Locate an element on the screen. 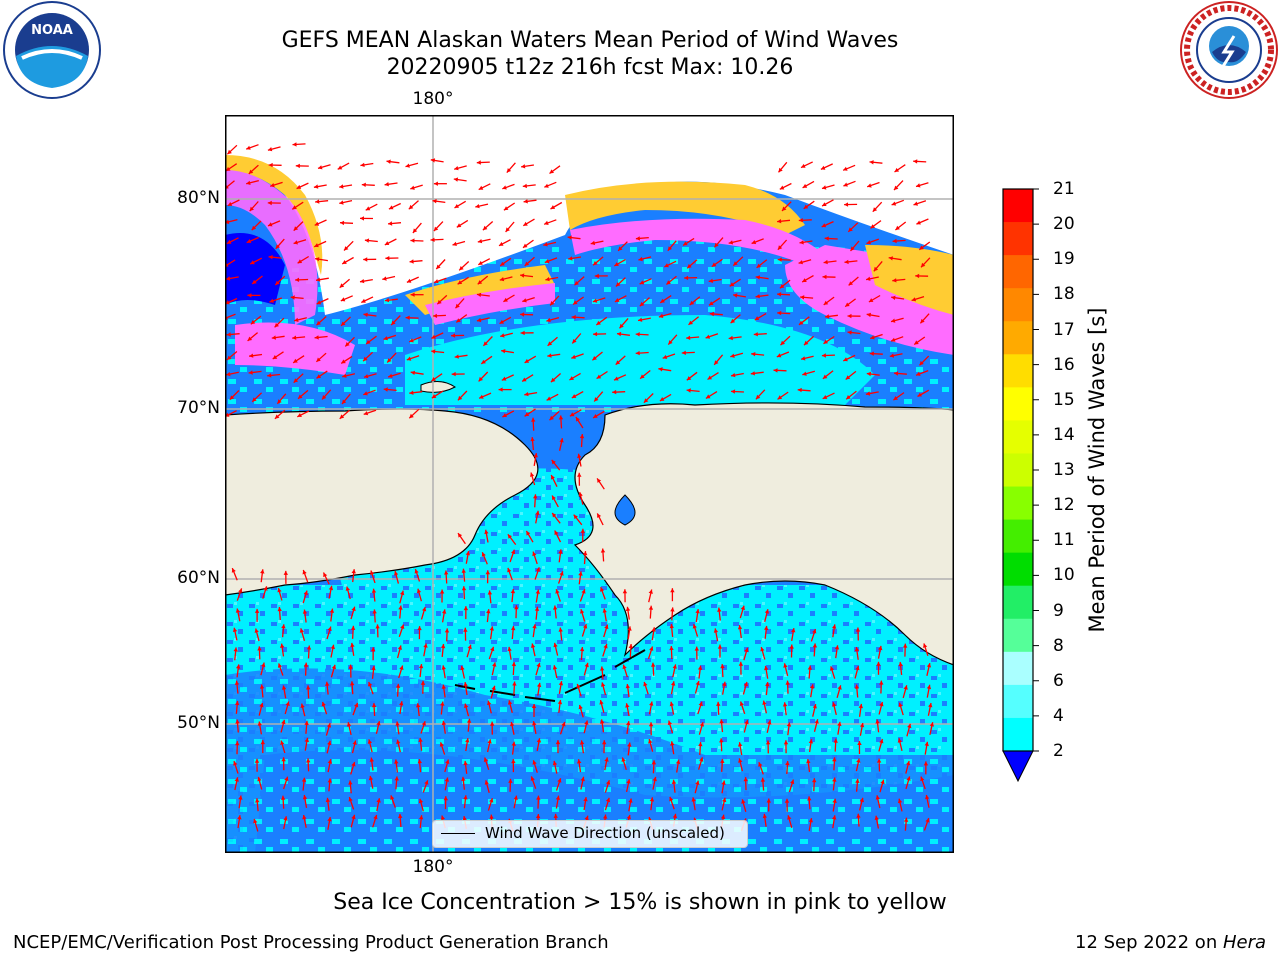 The image size is (1280, 960). map-legend: Wind Wave Direction (unscaled) is located at coordinates (590, 834).